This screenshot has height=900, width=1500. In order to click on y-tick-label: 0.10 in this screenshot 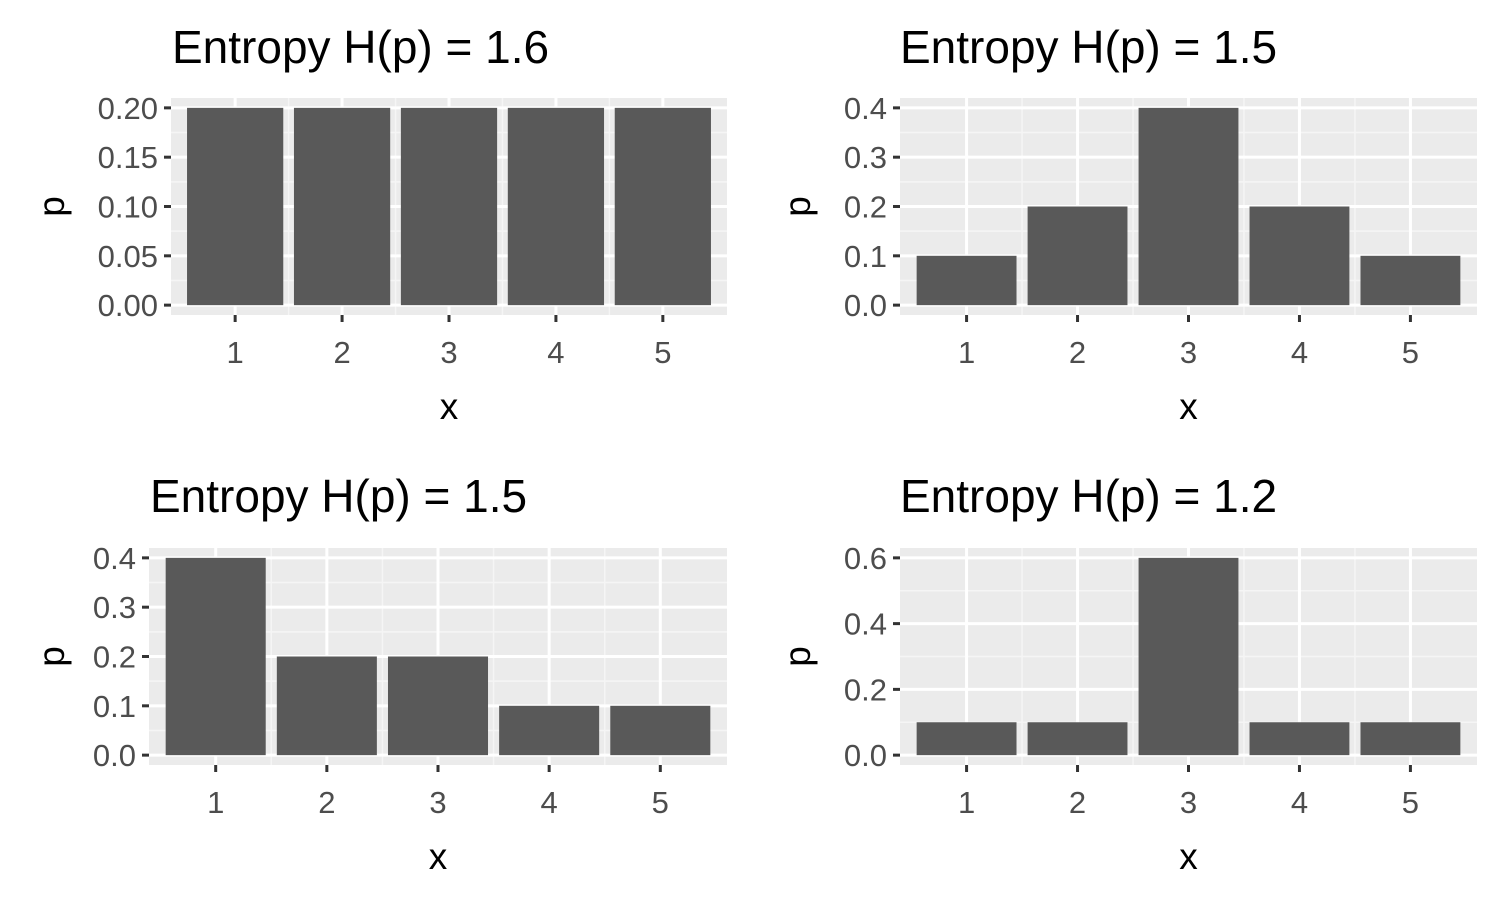, I will do `click(128, 207)`.